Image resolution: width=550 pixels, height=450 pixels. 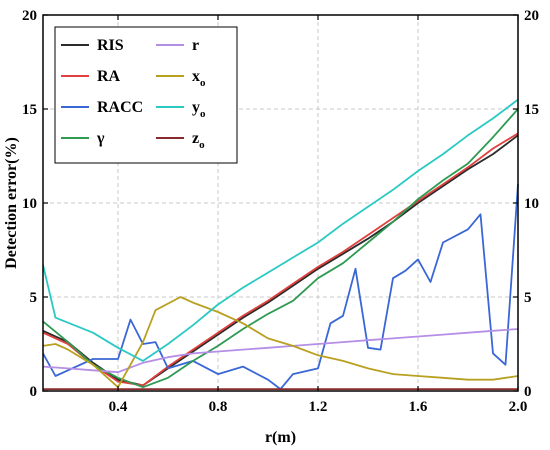 I want to click on legend-label: RIS, so click(x=110, y=45).